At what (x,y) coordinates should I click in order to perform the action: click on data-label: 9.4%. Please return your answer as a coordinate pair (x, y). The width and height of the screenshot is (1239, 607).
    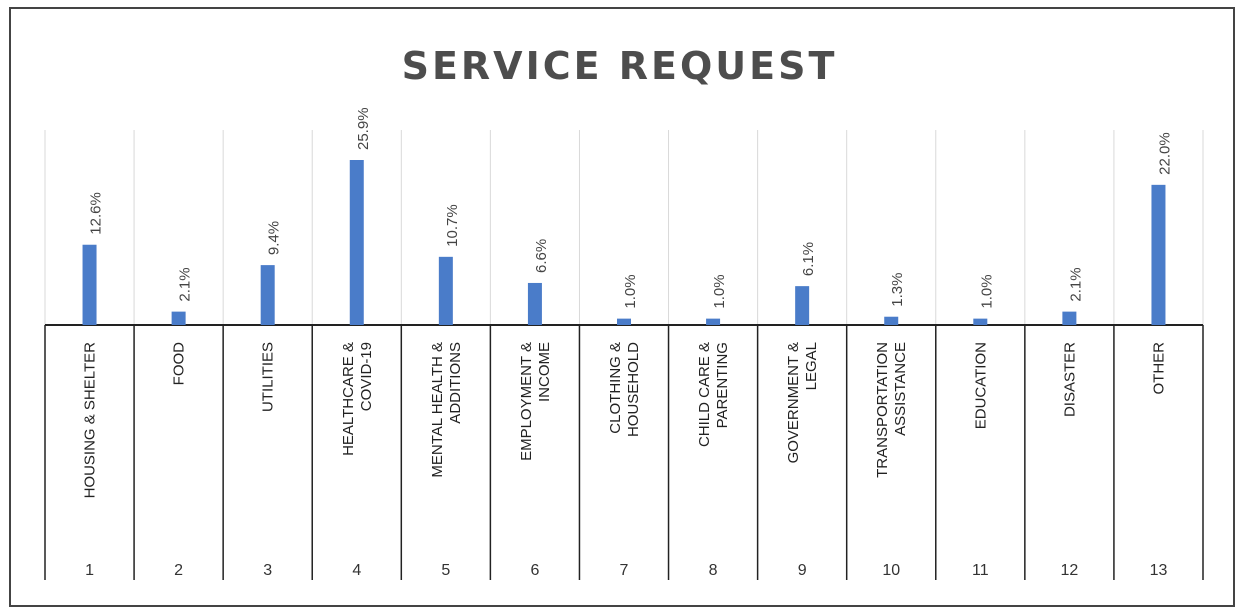
    Looking at the image, I should click on (274, 238).